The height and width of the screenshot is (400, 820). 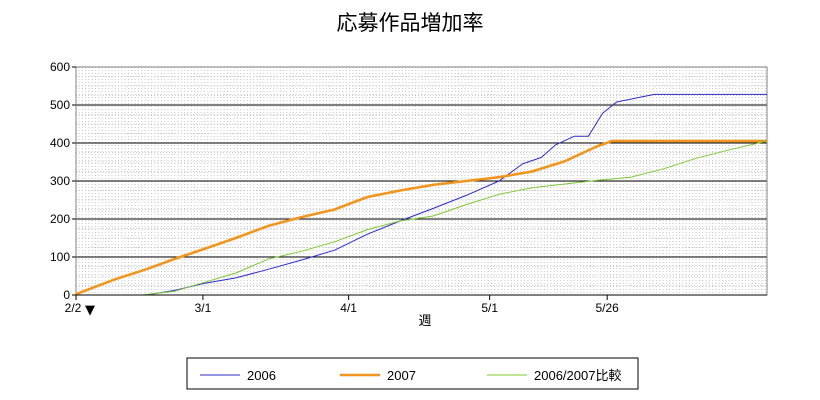 I want to click on start-marker: ▼, so click(x=90, y=310).